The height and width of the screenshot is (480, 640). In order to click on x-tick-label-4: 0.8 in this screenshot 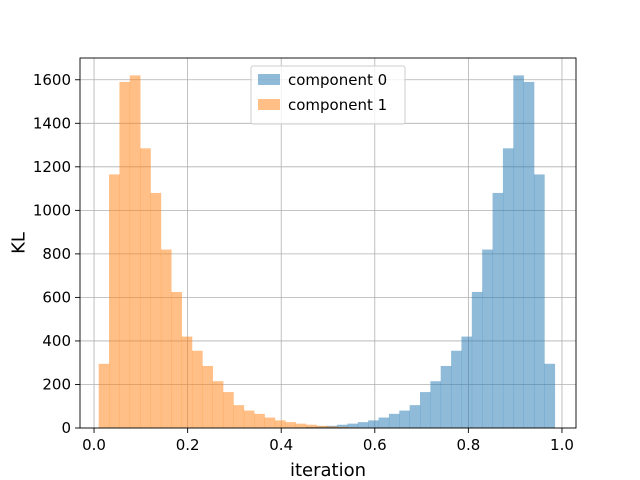, I will do `click(468, 445)`.